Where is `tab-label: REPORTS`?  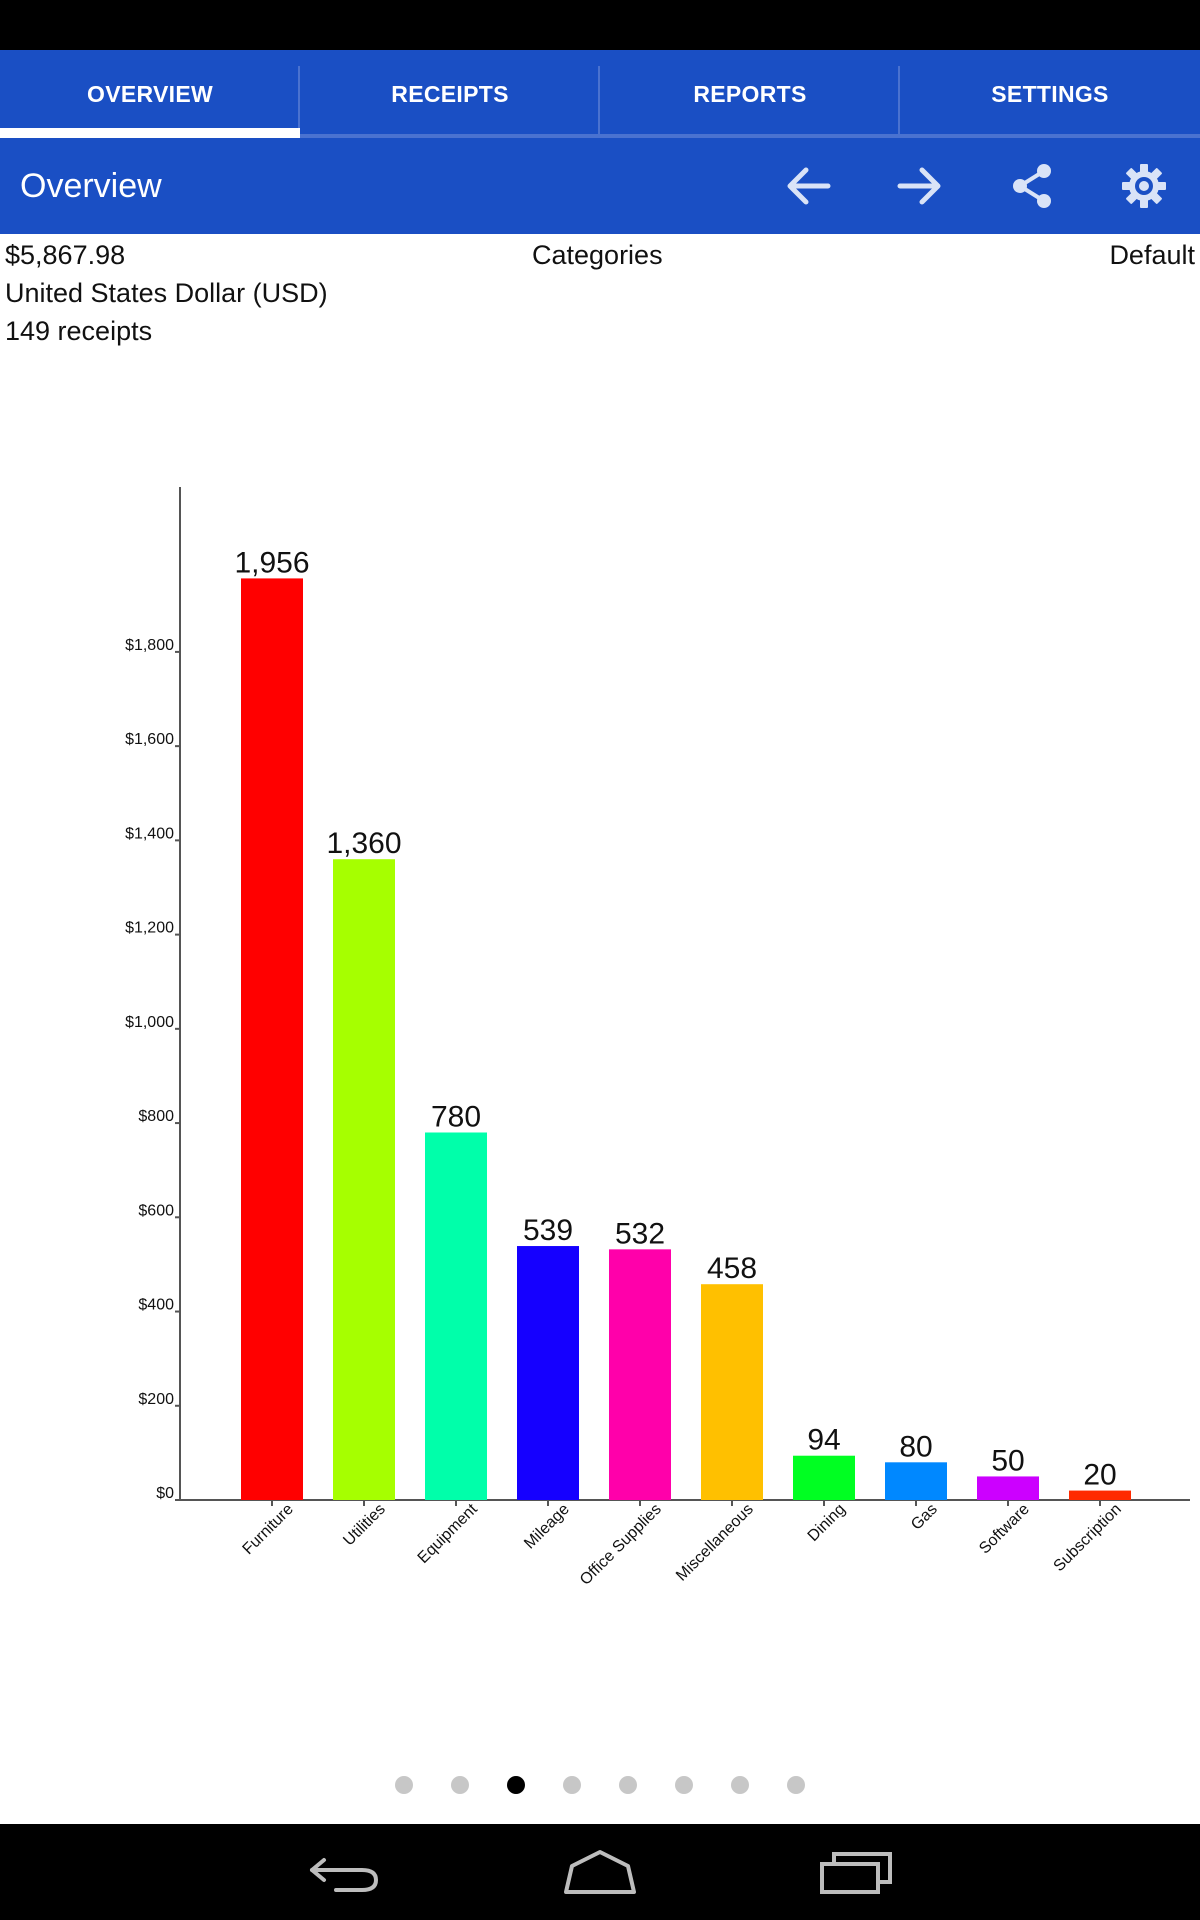 tab-label: REPORTS is located at coordinates (750, 93).